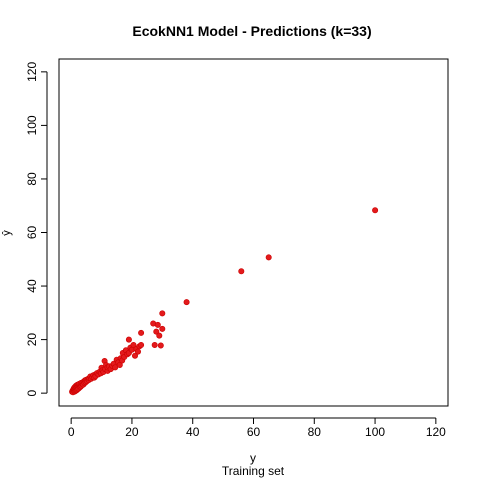 This screenshot has width=480, height=480. What do you see at coordinates (193, 432) in the screenshot?
I see `x-tick-label: 40` at bounding box center [193, 432].